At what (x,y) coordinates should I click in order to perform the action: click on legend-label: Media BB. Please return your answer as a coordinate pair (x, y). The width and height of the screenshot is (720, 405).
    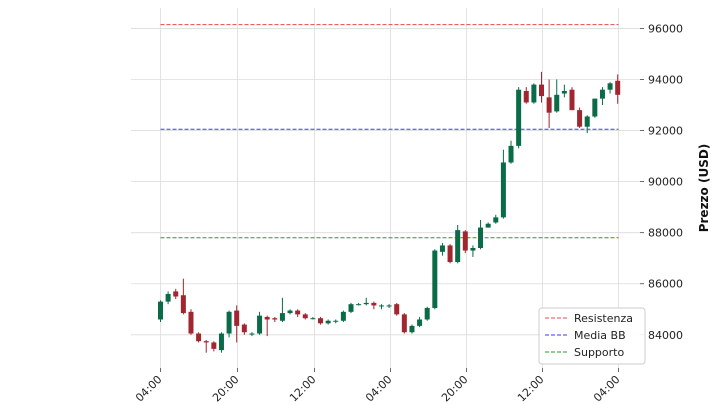
    Looking at the image, I should click on (600, 335).